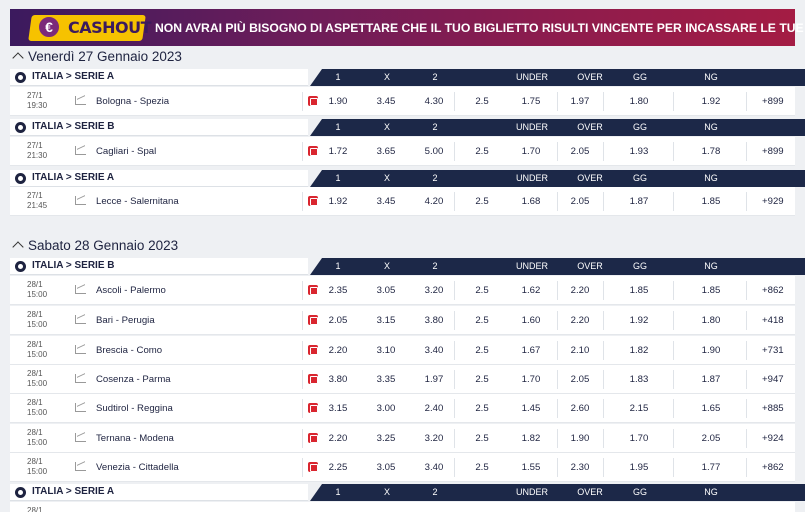 This screenshot has height=512, width=805. Describe the element at coordinates (531, 290) in the screenshot. I see `odd-under: 1.62` at that location.